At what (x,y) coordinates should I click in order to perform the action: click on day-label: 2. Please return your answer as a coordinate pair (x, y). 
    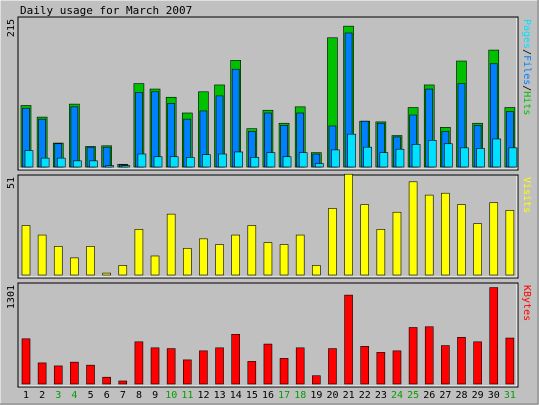
    Looking at the image, I should click on (42, 395).